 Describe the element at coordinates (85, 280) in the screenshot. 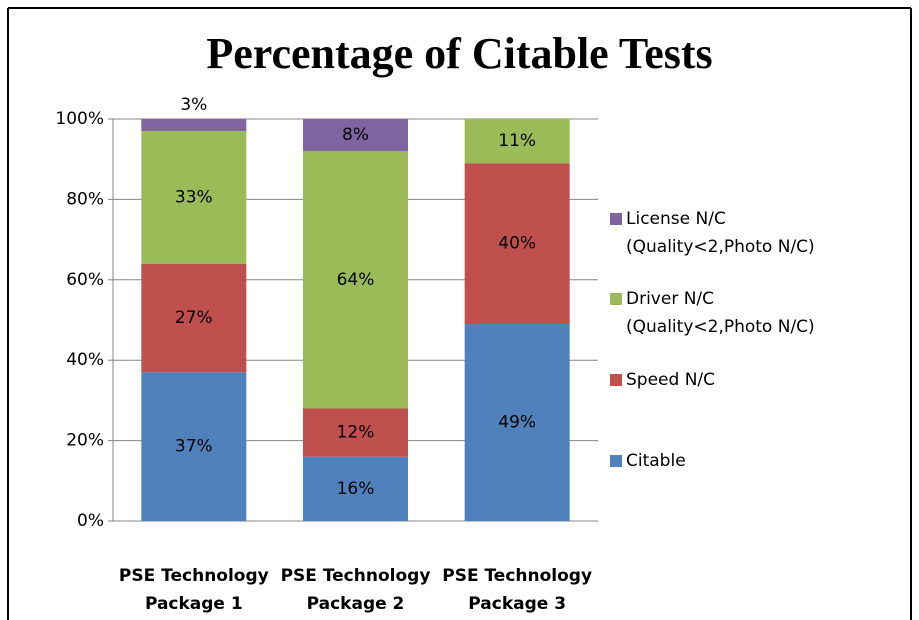

I see `y-tick-label: 60%` at that location.